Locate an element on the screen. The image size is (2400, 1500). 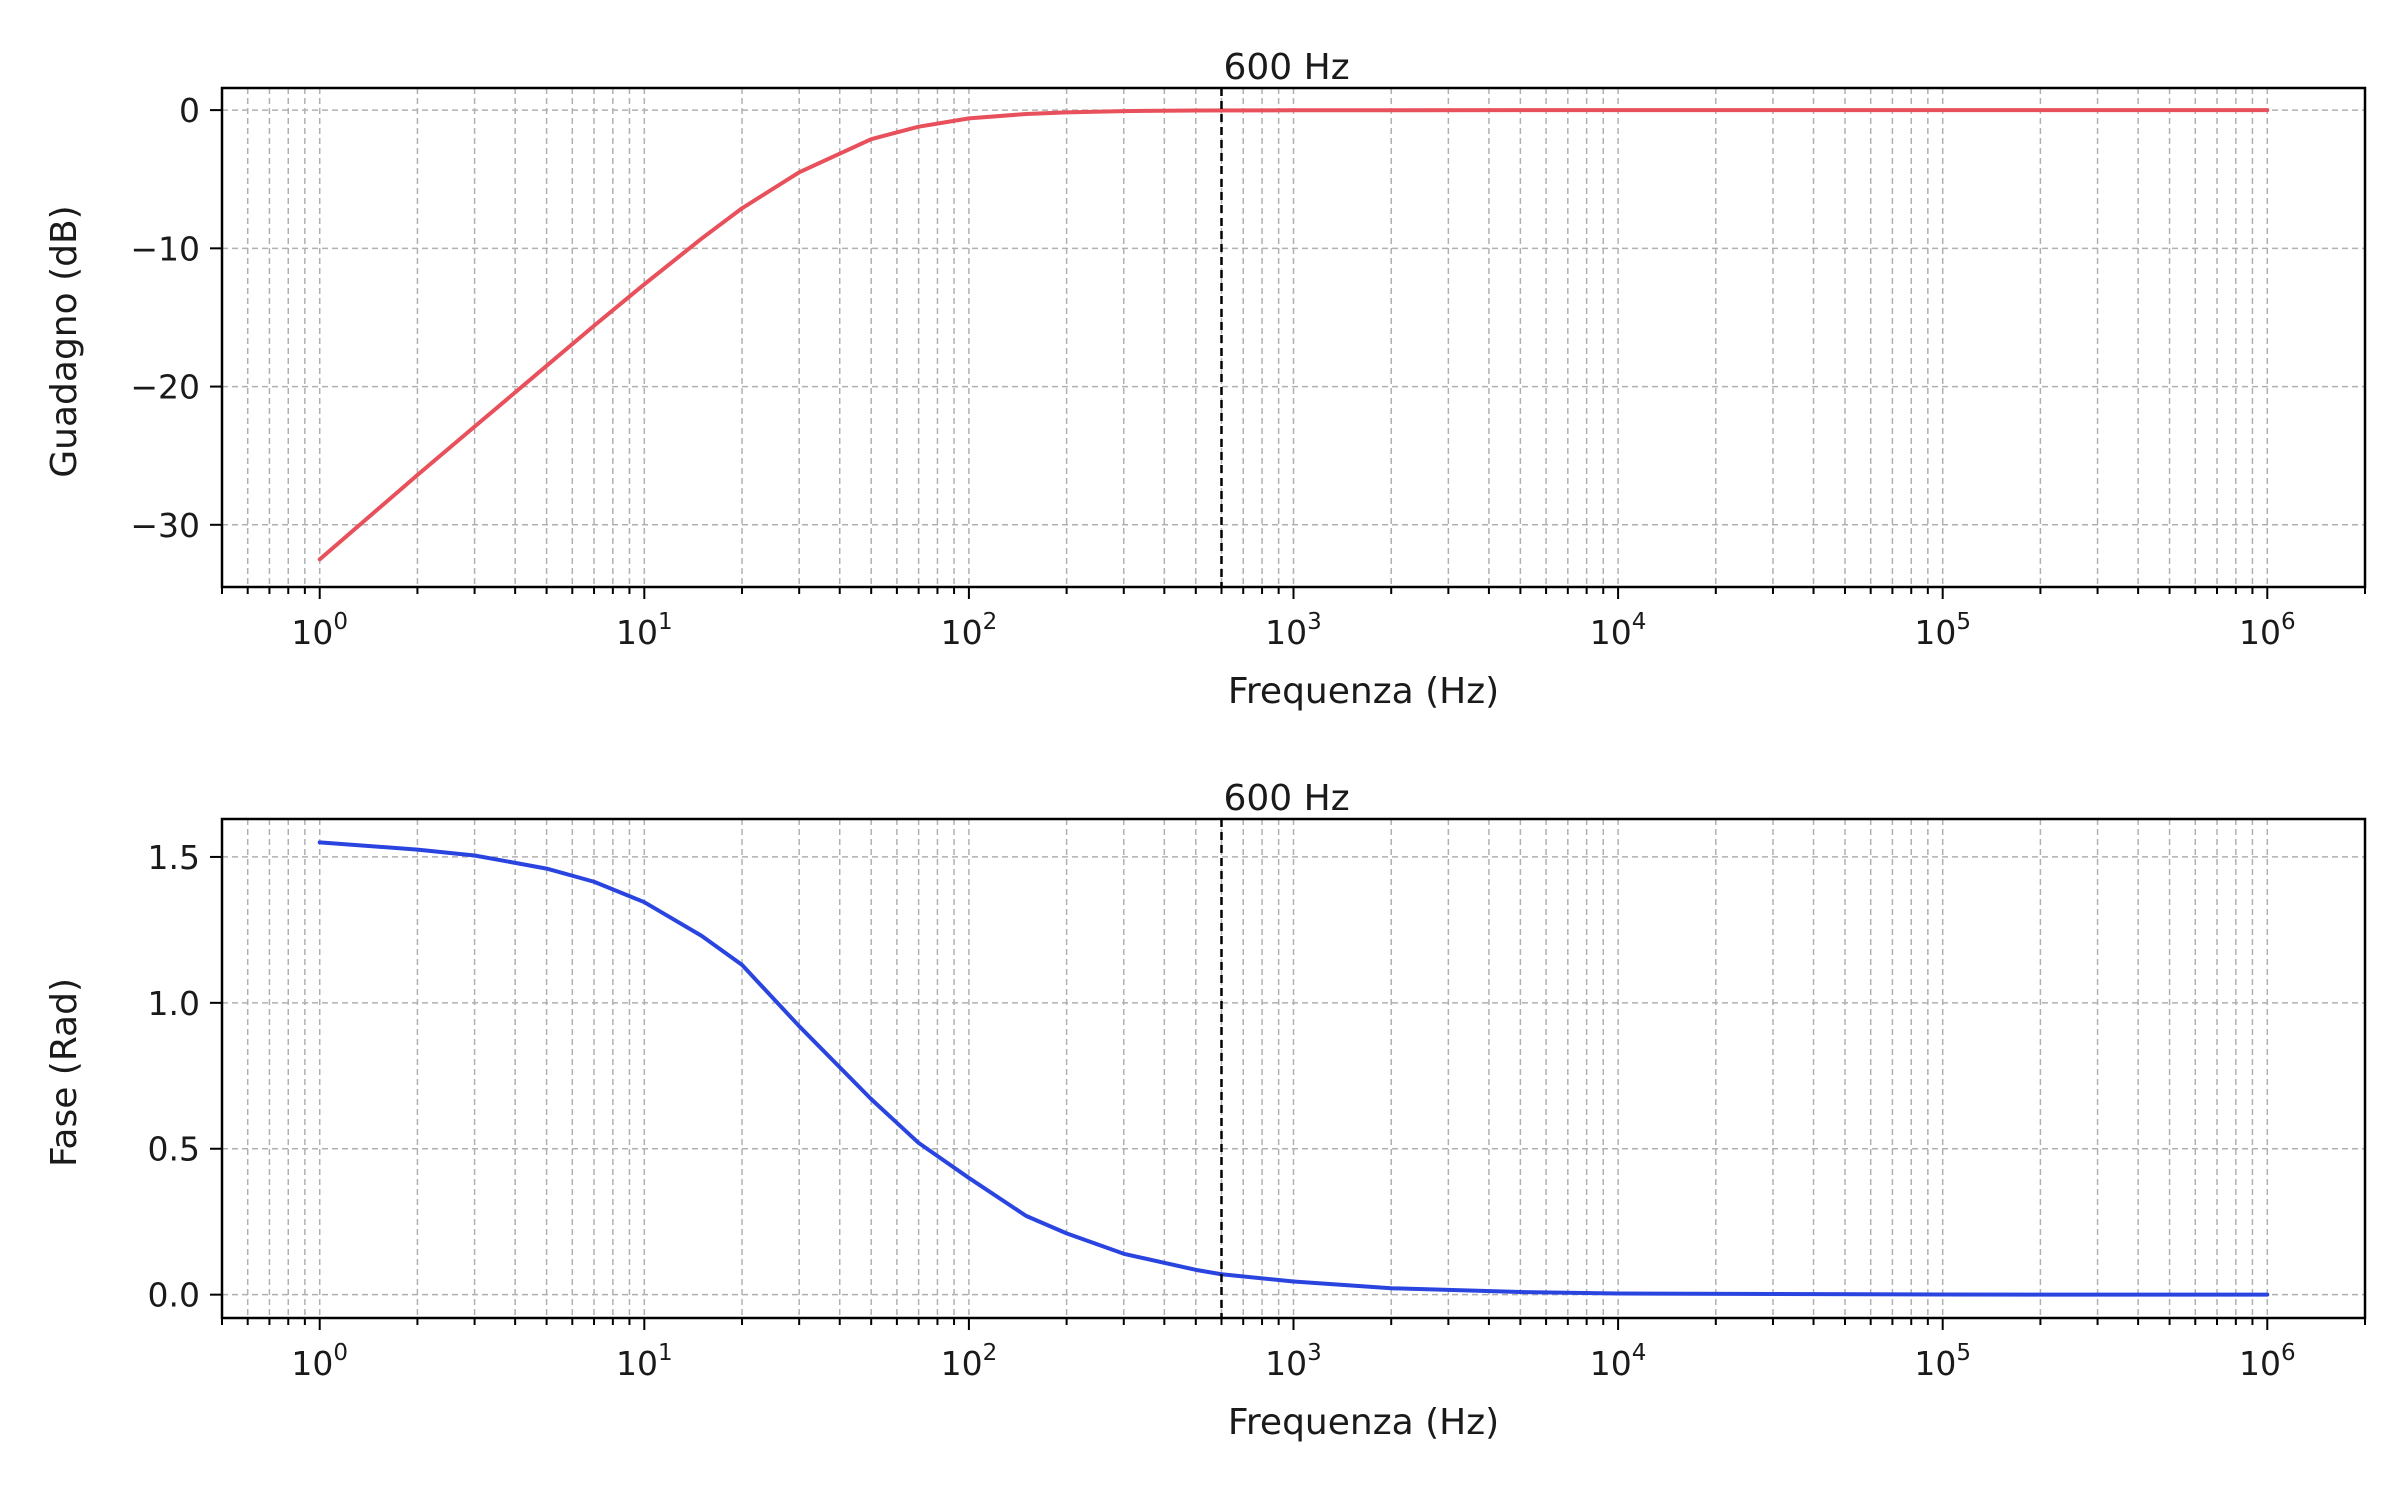
y-tick-label: 0.0 is located at coordinates (174, 1295).